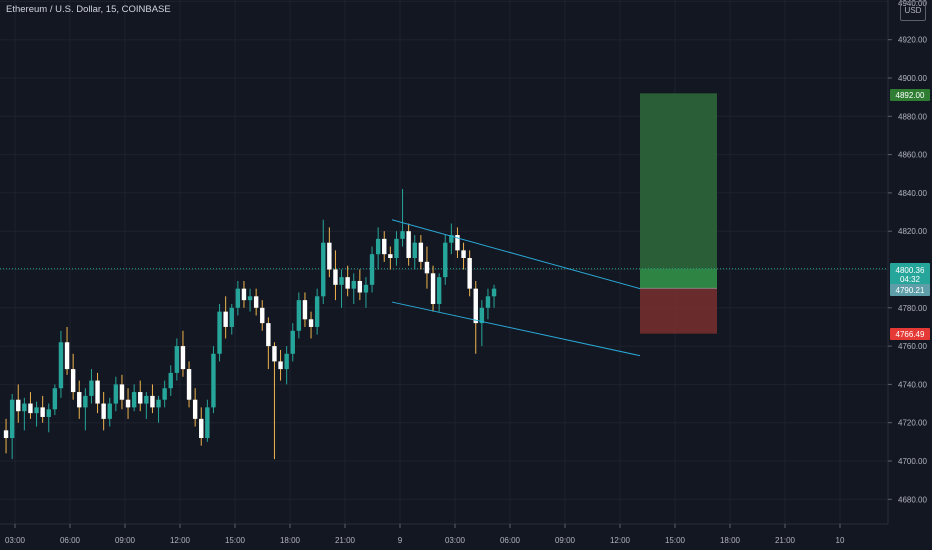  What do you see at coordinates (840, 540) in the screenshot?
I see `time-tick-label: 10` at bounding box center [840, 540].